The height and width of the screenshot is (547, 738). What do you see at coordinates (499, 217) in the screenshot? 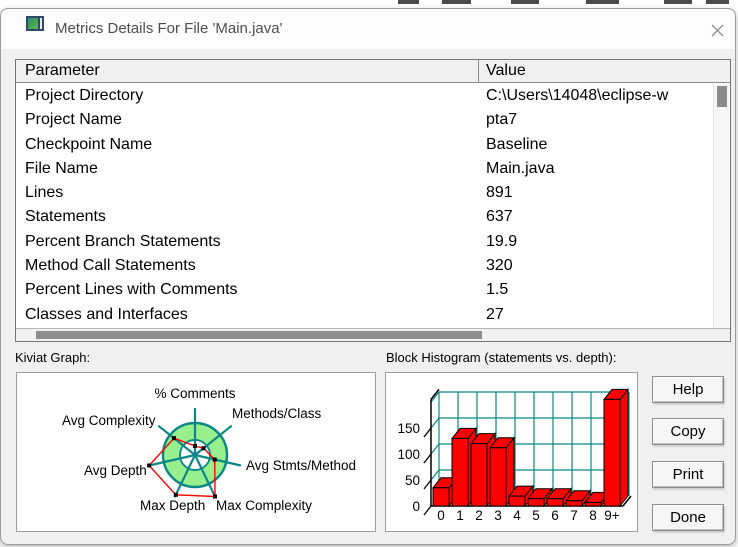
I see `row-value: 637` at bounding box center [499, 217].